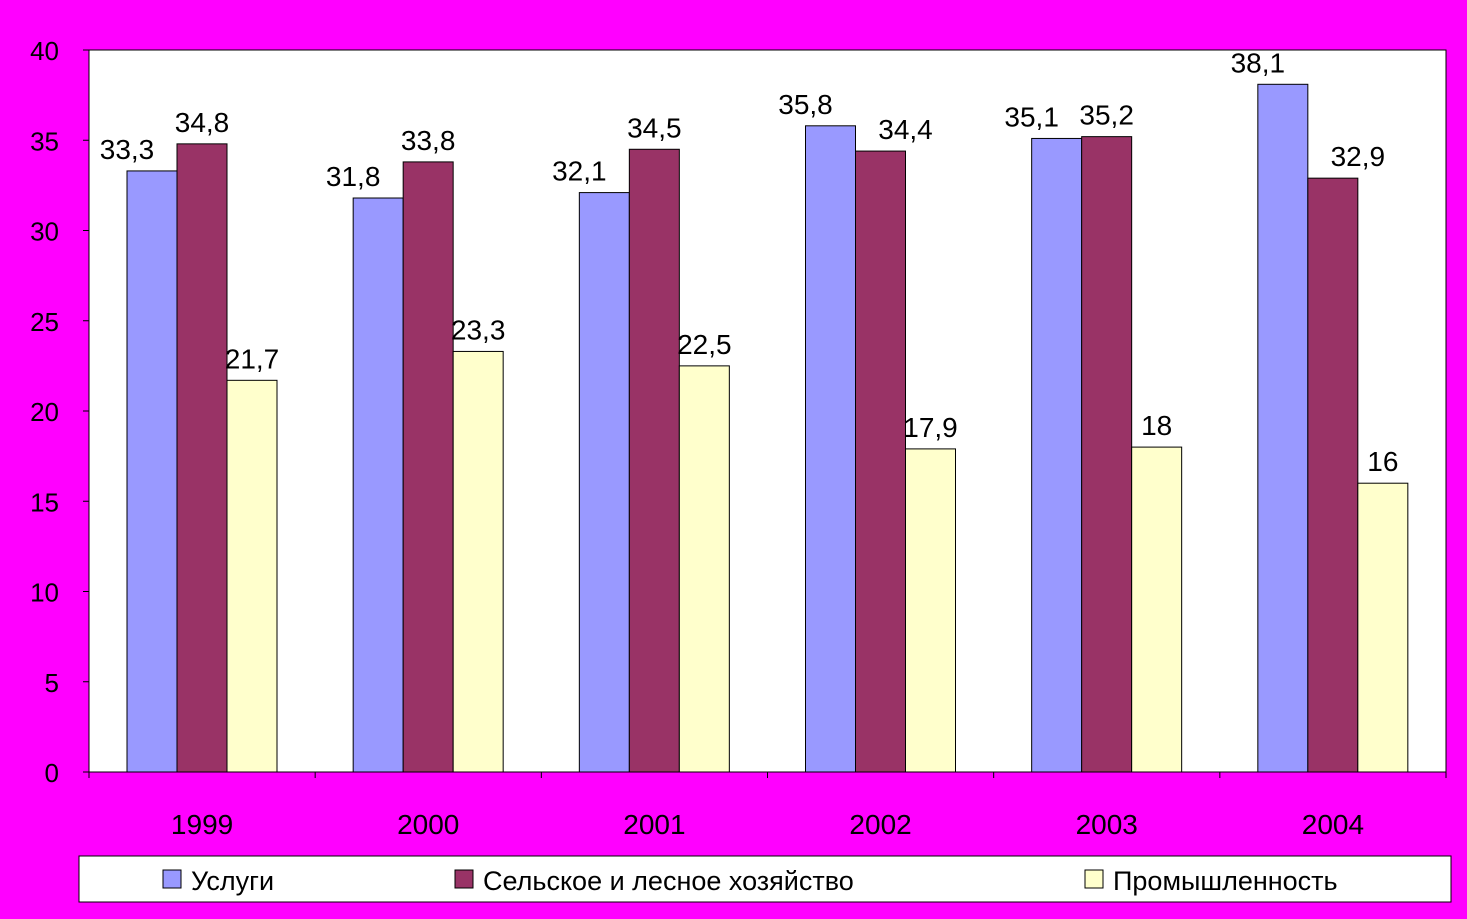 Image resolution: width=1467 pixels, height=919 pixels. I want to click on legend-label: Промышленность, so click(1225, 881).